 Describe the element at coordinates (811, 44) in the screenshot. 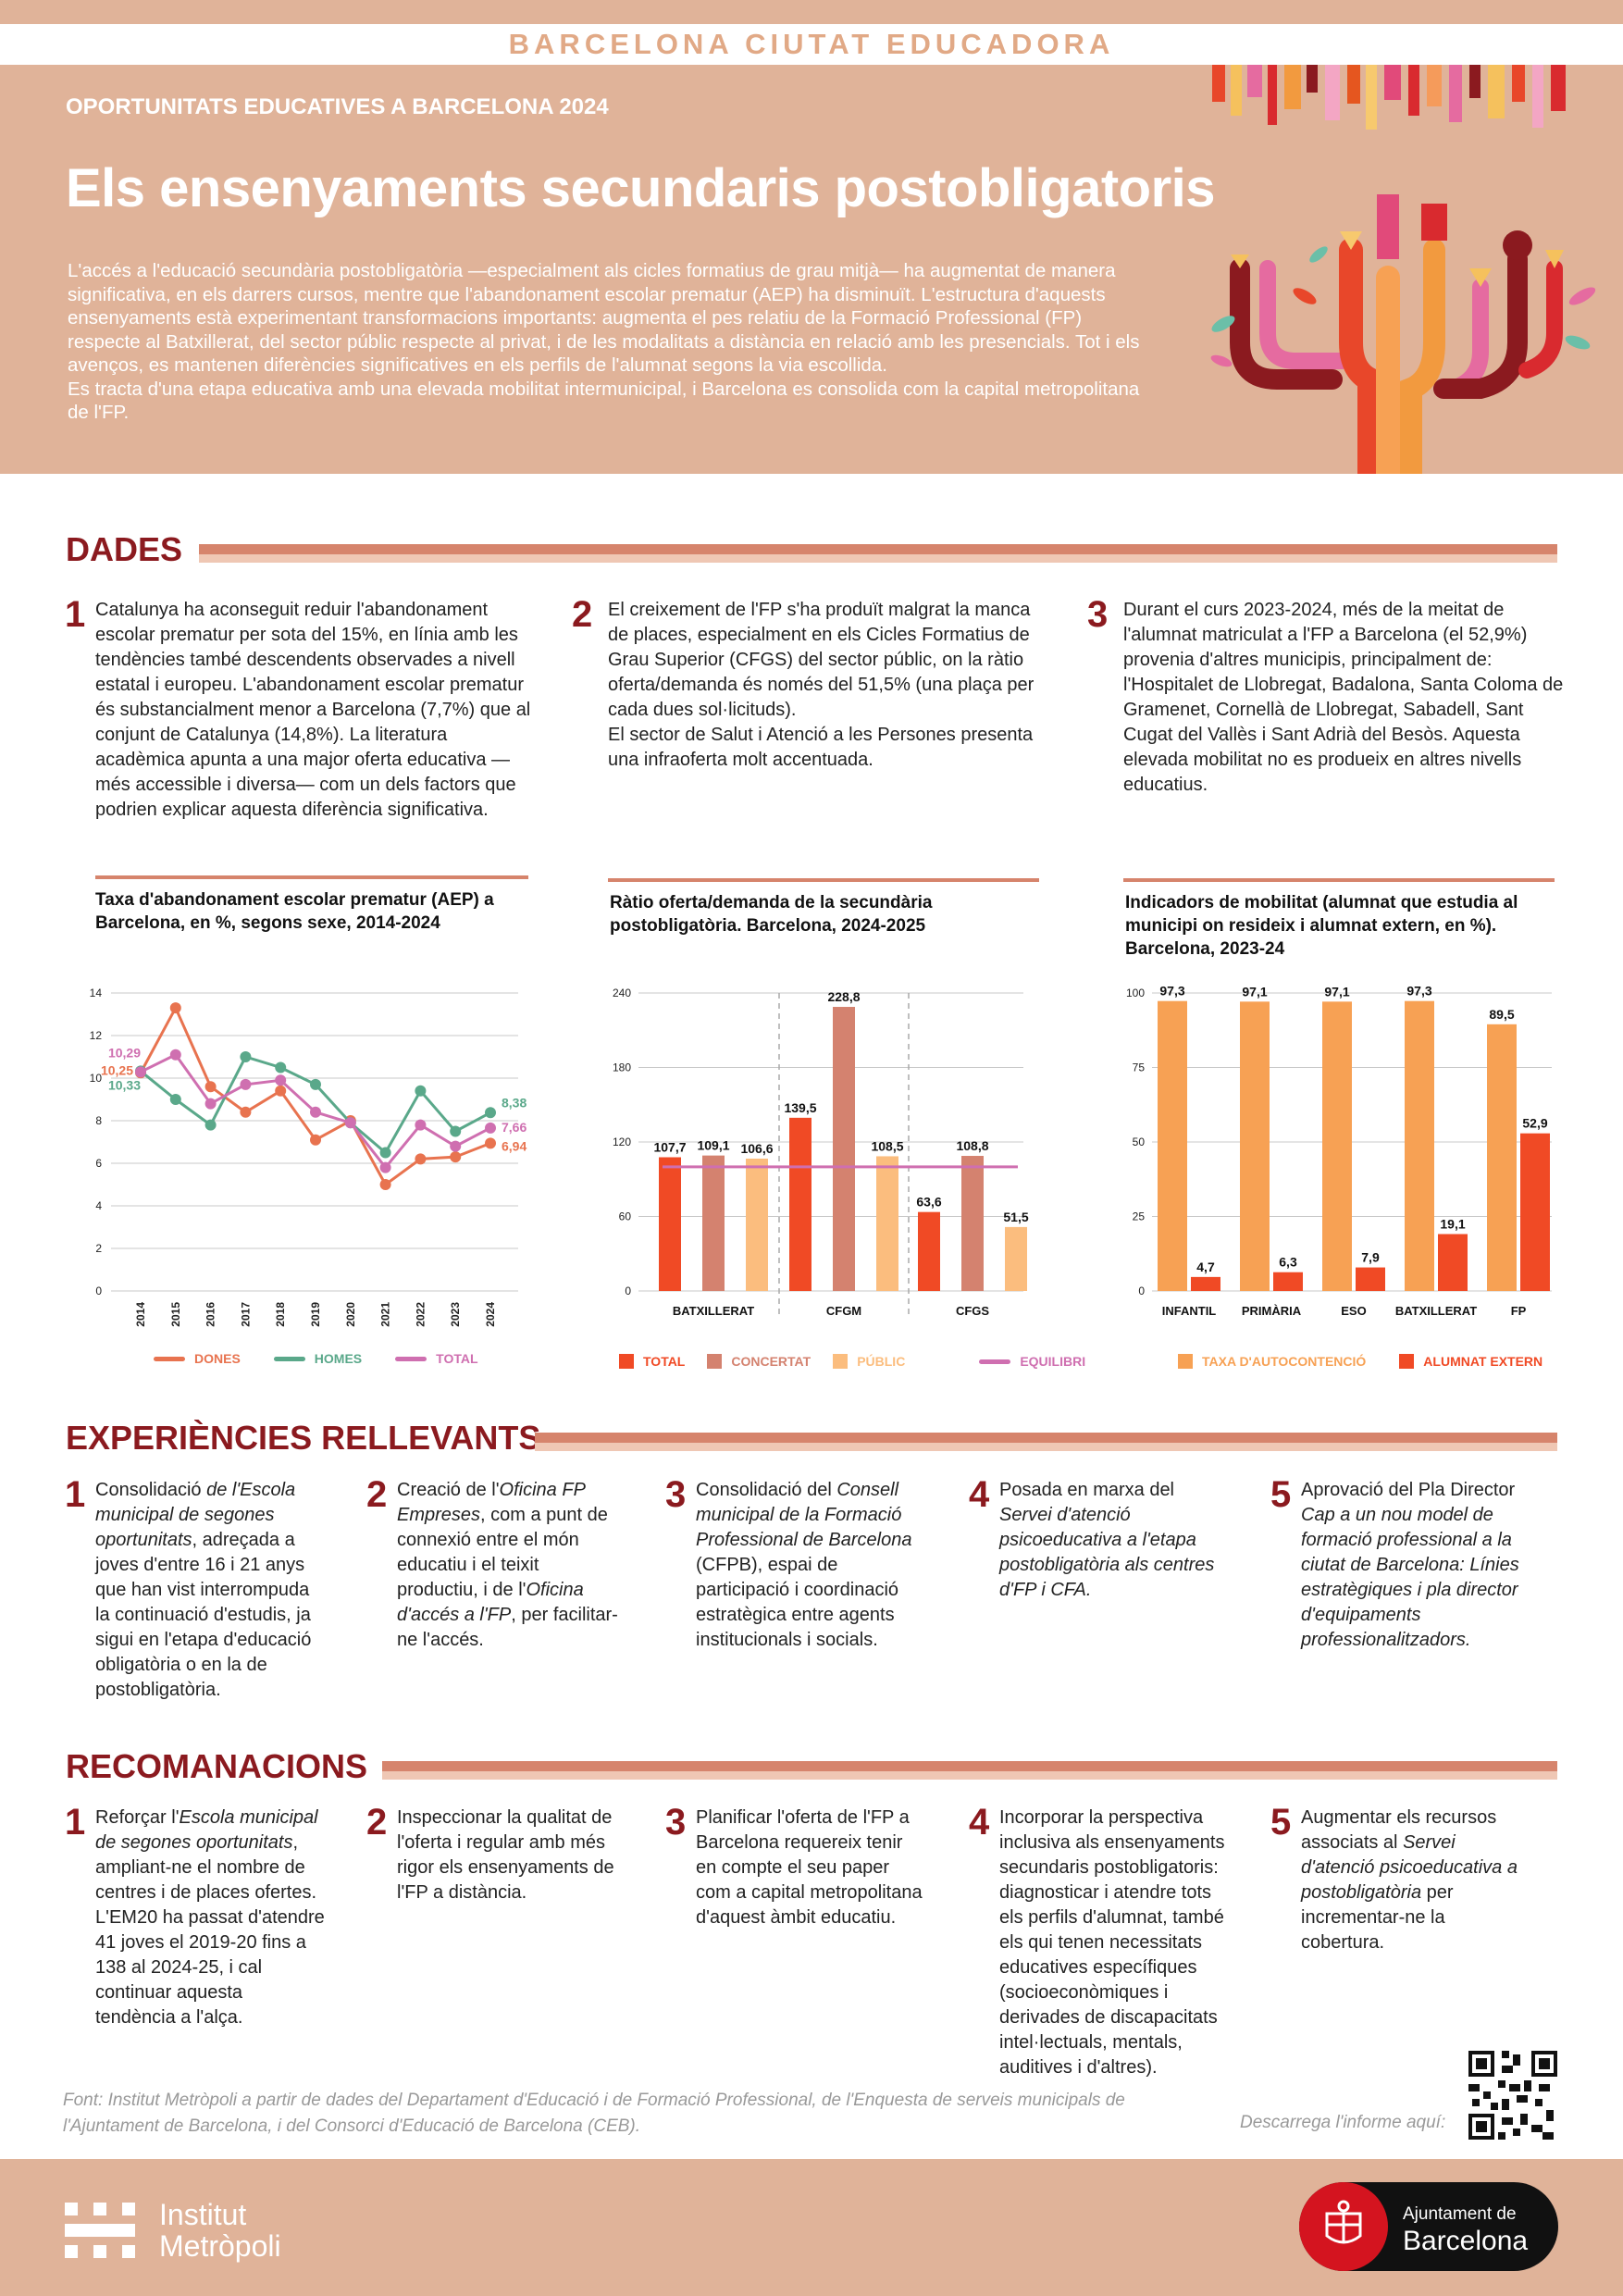

I see `brand-title: BARCELONA CIUTAT EDUCADORA` at that location.